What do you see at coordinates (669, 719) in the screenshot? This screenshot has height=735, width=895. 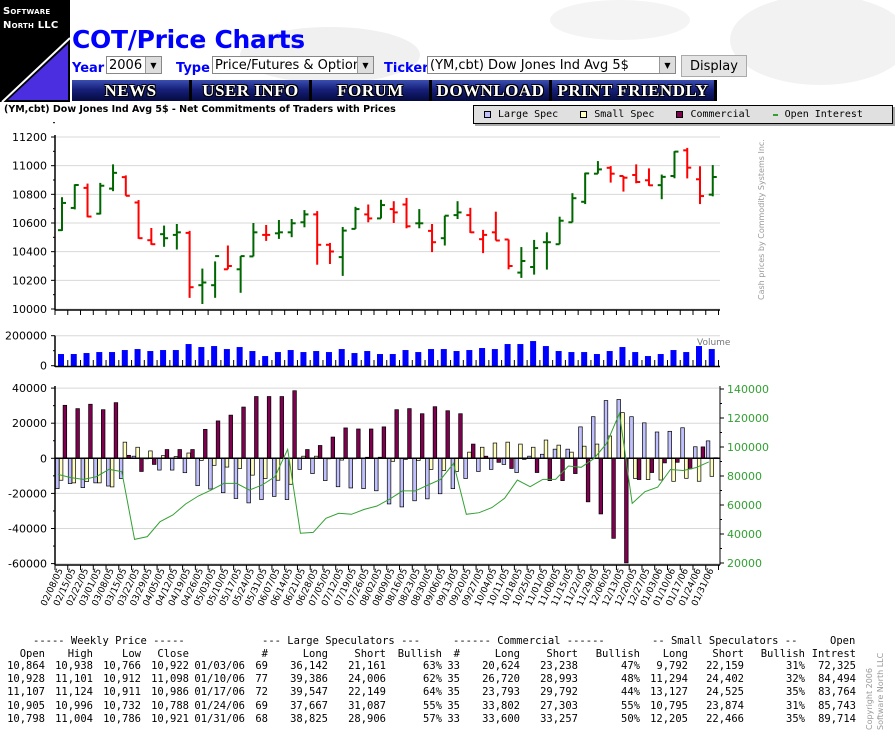 I see `table-cell: 12,205` at bounding box center [669, 719].